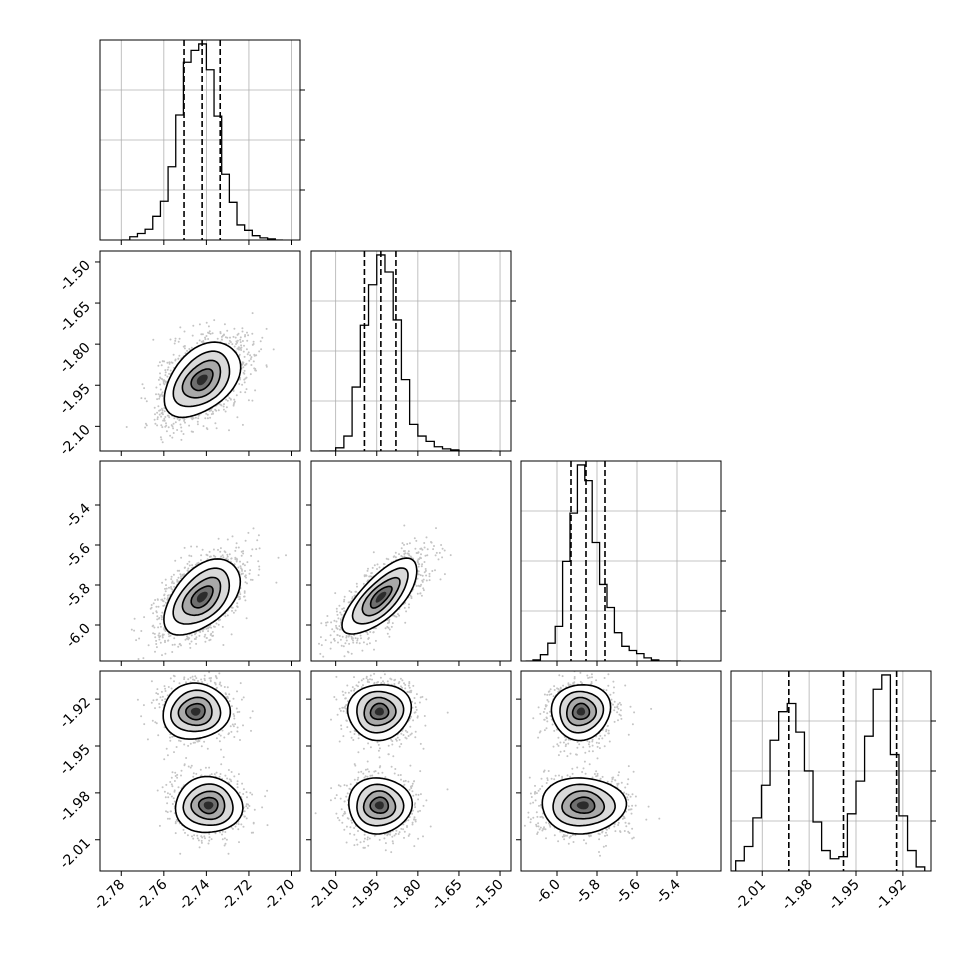 This screenshot has height=970, width=970. Describe the element at coordinates (78, 515) in the screenshot. I see `y-tick-label-2-3: -5.4` at that location.